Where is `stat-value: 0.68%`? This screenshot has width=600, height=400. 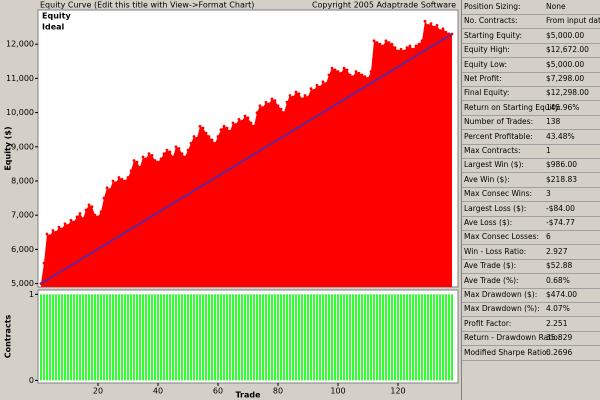
stat-value: 0.68% is located at coordinates (558, 280).